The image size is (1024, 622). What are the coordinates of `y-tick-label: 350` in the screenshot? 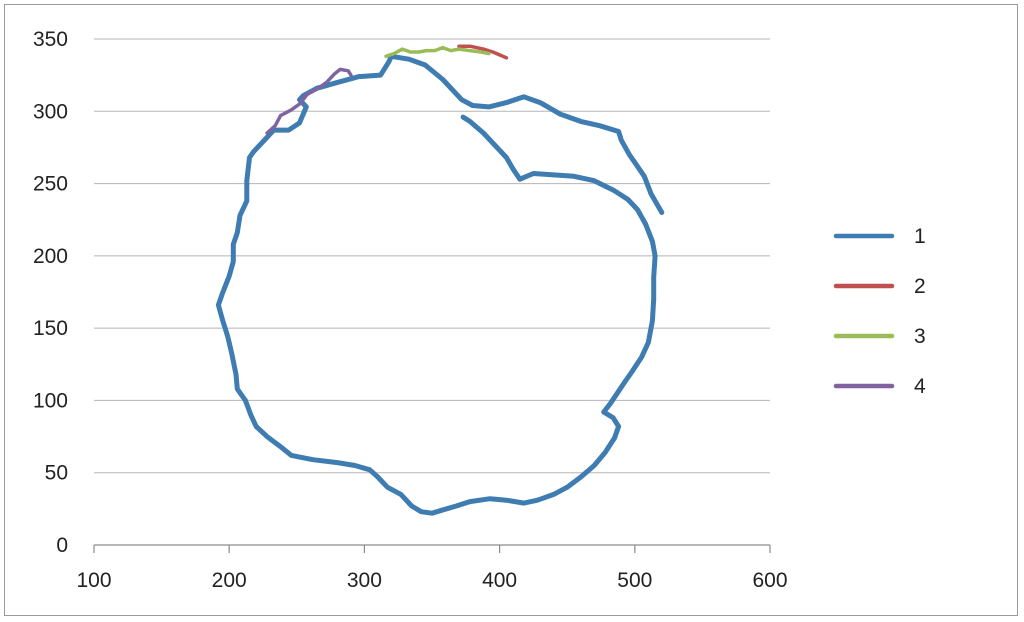 It's located at (50, 39).